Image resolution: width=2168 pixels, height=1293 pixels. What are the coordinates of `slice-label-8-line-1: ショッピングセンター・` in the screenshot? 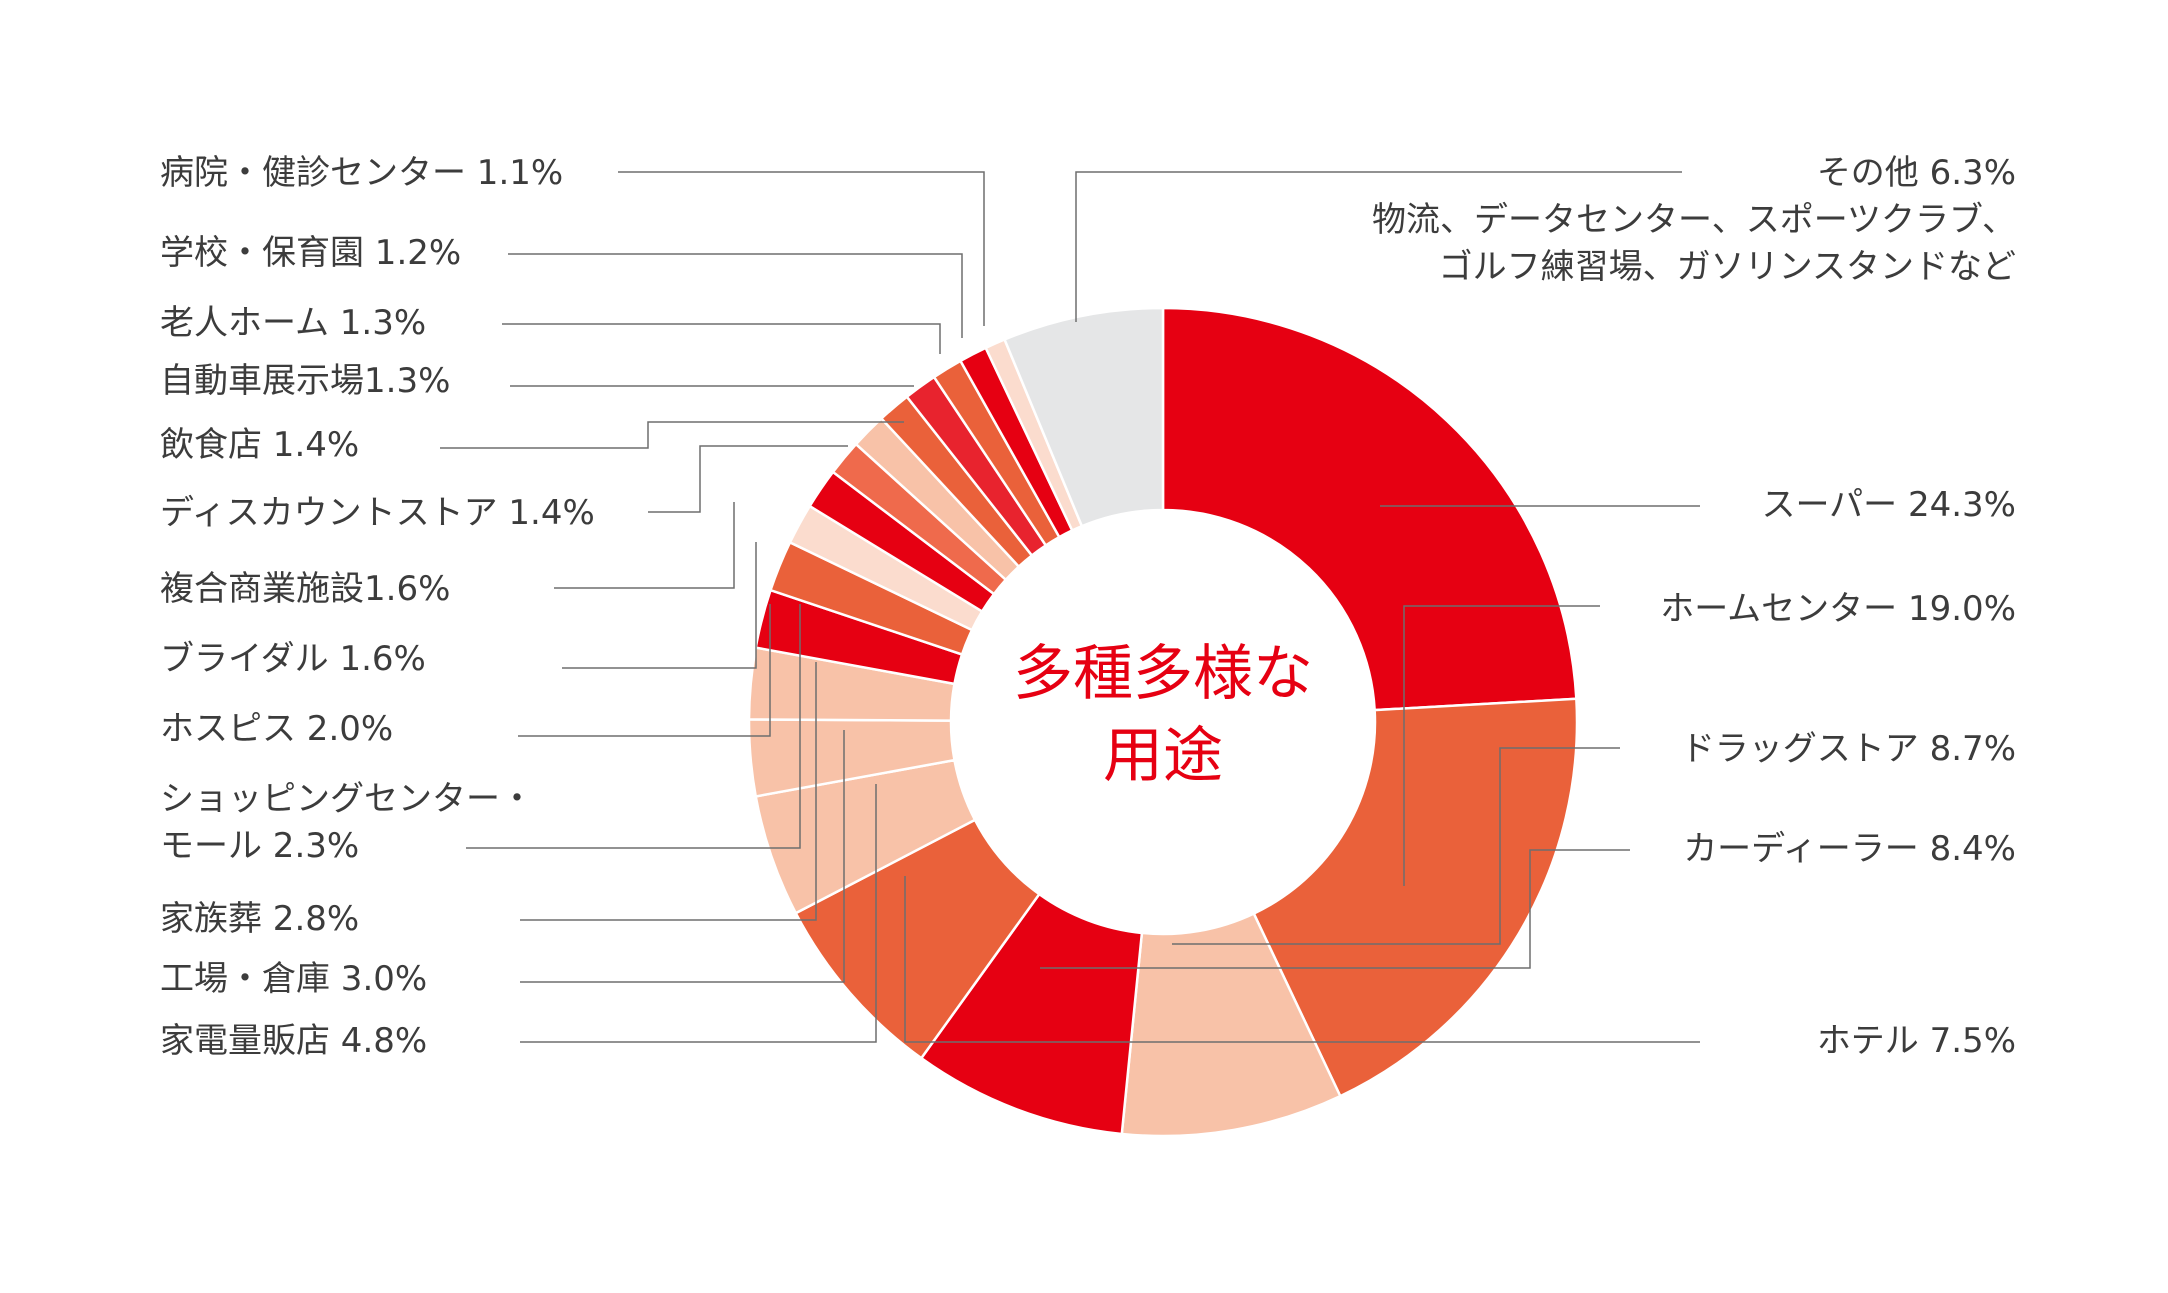 It's located at (347, 799).